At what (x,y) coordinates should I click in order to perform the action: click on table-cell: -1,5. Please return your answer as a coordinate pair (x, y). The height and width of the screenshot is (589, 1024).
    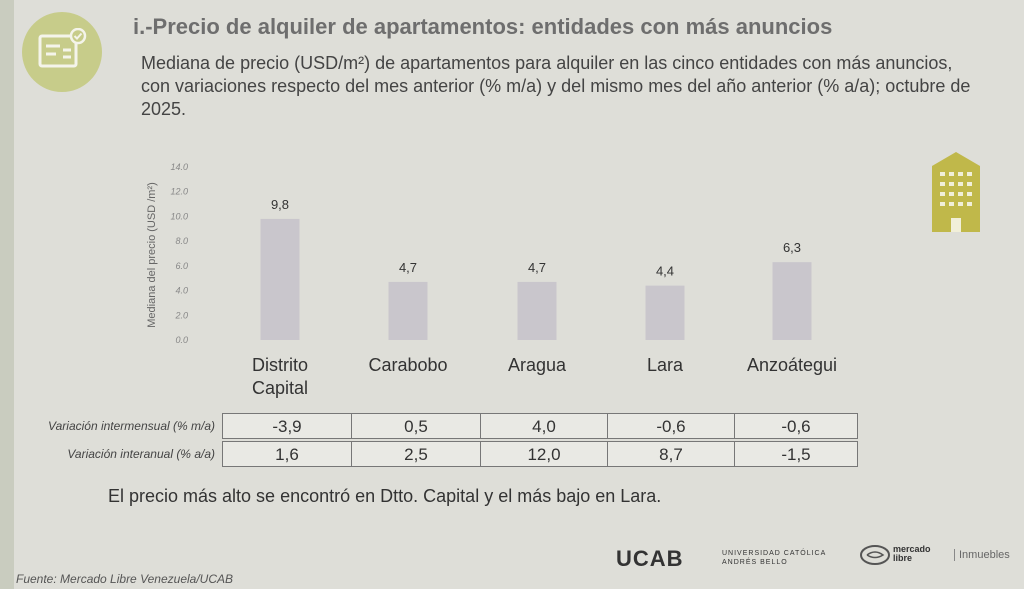
    Looking at the image, I should click on (796, 454).